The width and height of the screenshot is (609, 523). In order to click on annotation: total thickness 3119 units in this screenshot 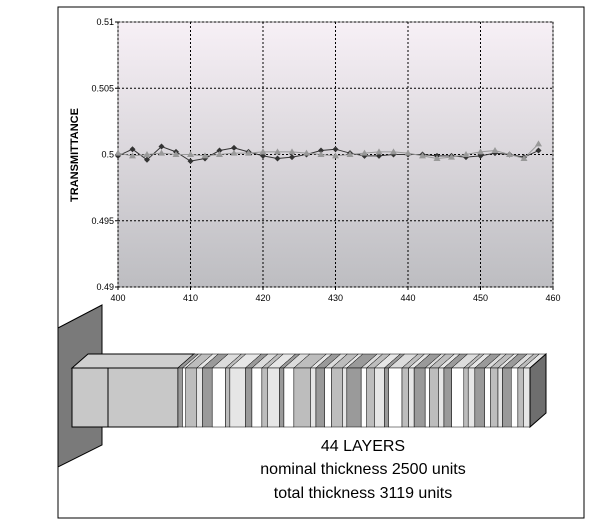, I will do `click(363, 493)`.